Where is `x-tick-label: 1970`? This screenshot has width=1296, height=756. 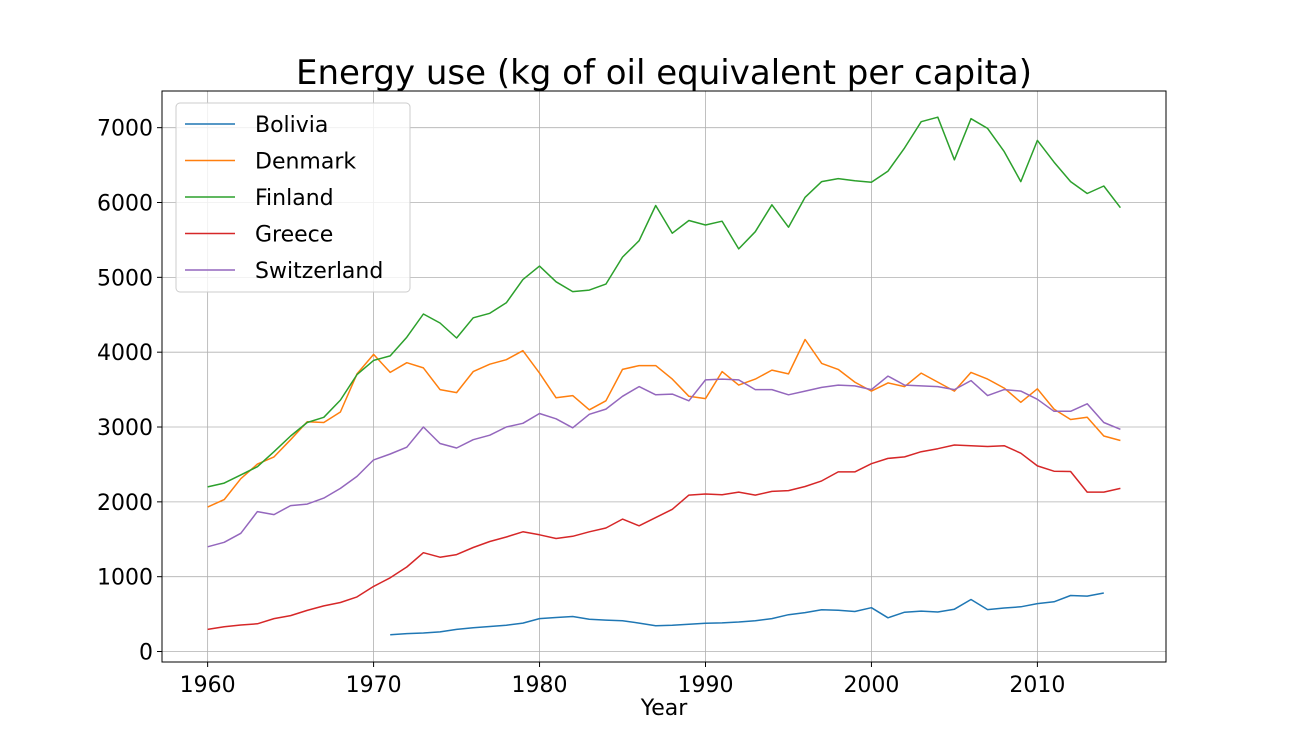
x-tick-label: 1970 is located at coordinates (374, 685).